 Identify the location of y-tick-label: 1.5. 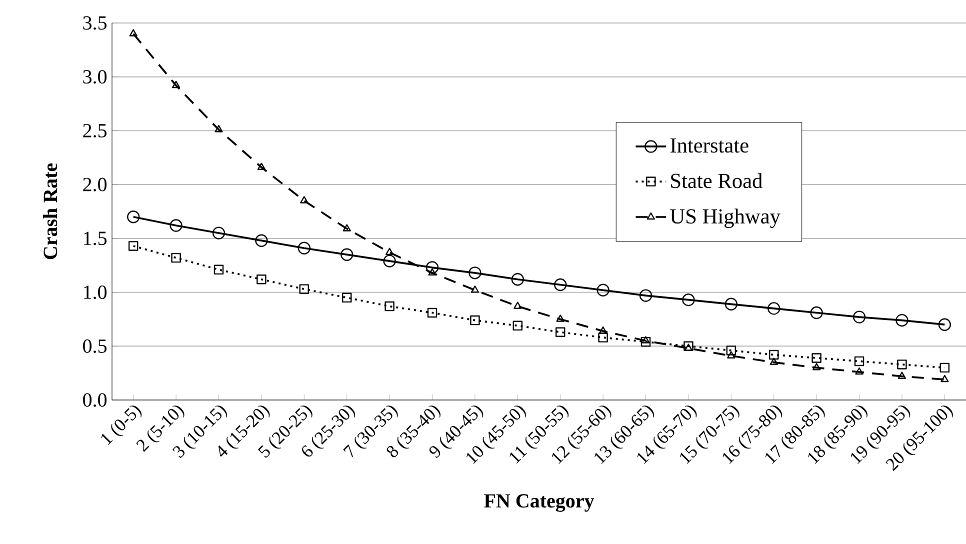
(95, 239).